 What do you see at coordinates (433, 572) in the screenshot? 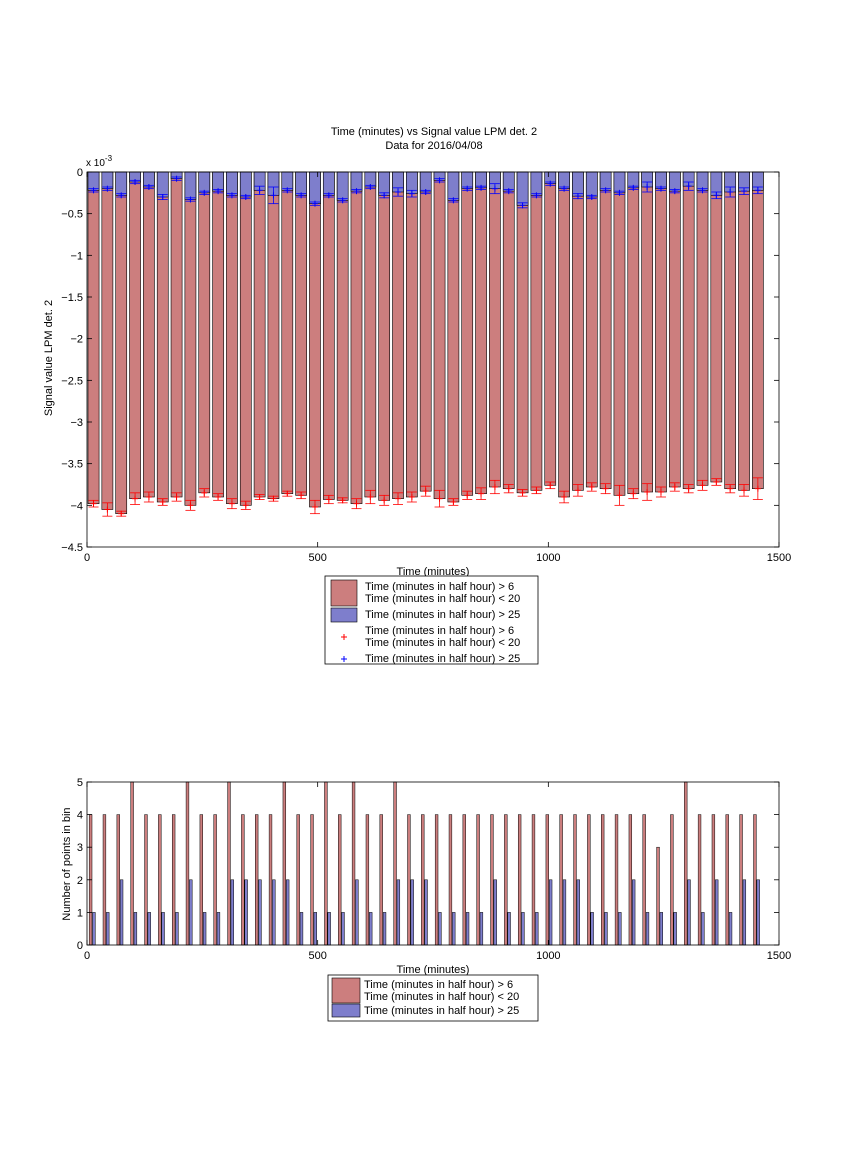
I see `signal-chart-xlabel: Time (minutes)` at bounding box center [433, 572].